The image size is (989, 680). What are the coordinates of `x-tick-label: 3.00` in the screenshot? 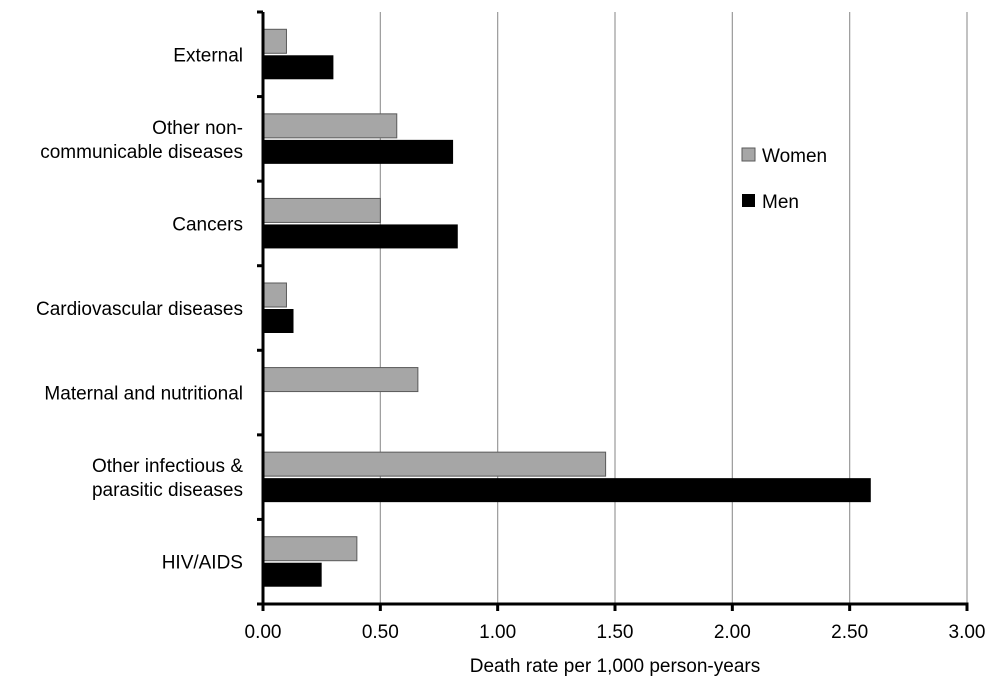 It's located at (967, 632).